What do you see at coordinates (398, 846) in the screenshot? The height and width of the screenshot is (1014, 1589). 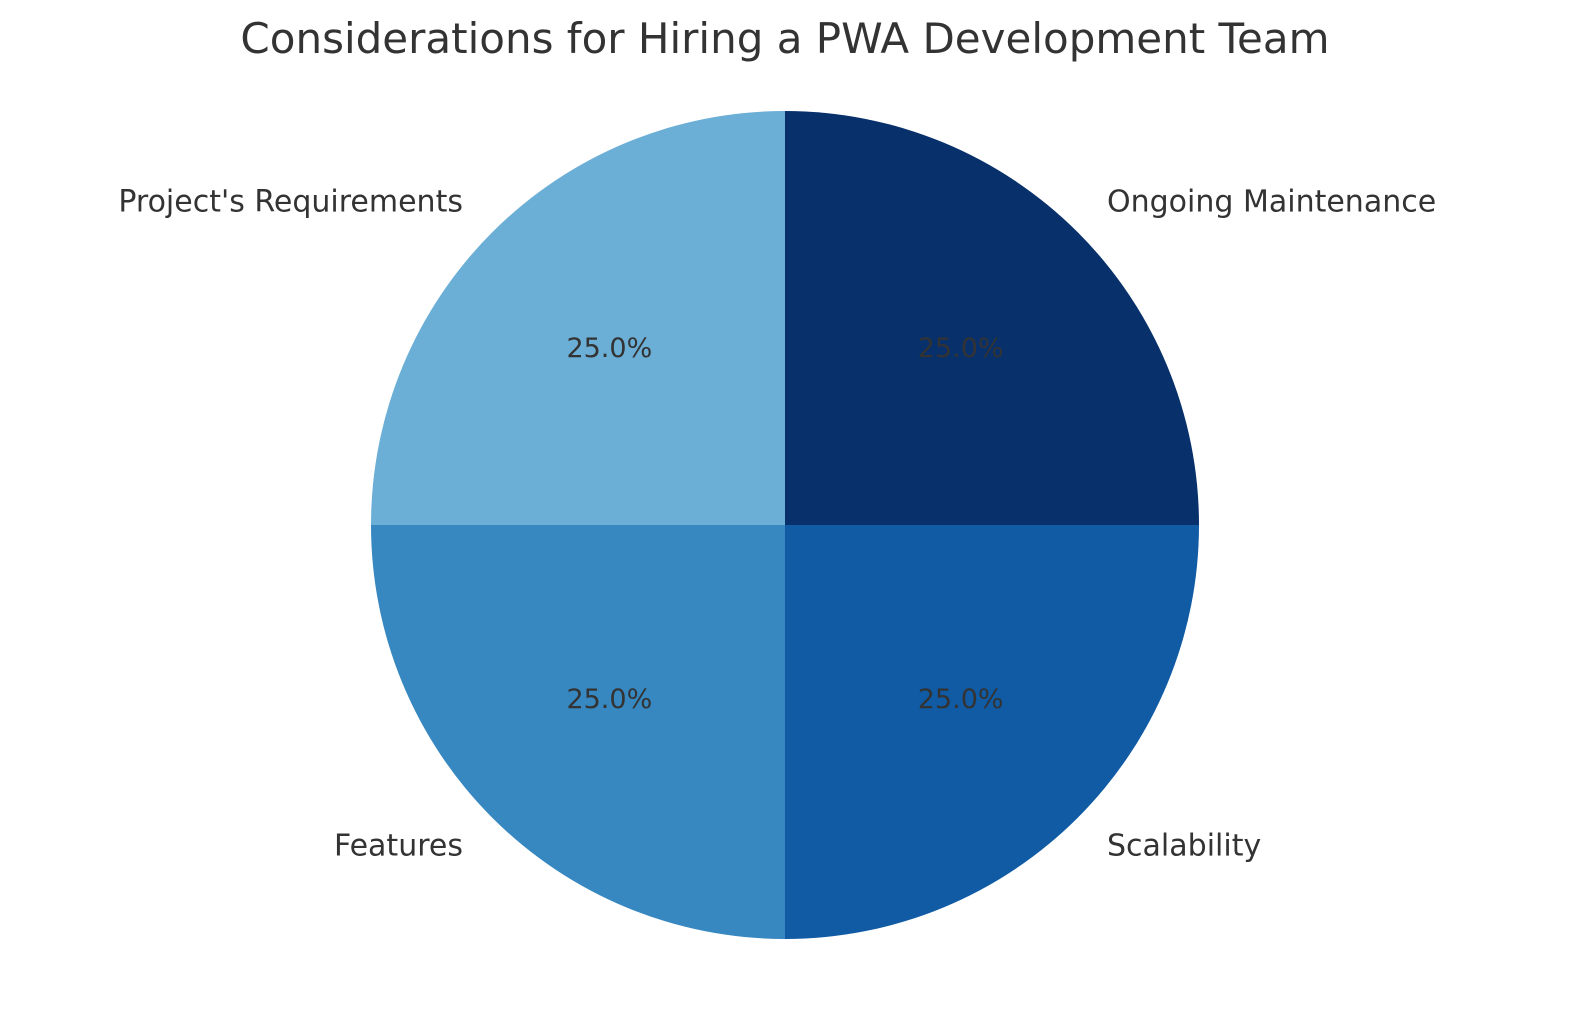 I see `slice-label: Features` at bounding box center [398, 846].